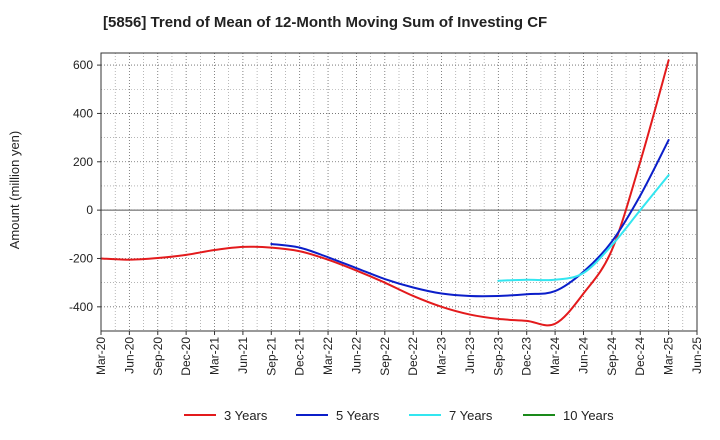 This screenshot has width=720, height=440. What do you see at coordinates (14, 190) in the screenshot?
I see `y-axis-label: Amount (million yen)` at bounding box center [14, 190].